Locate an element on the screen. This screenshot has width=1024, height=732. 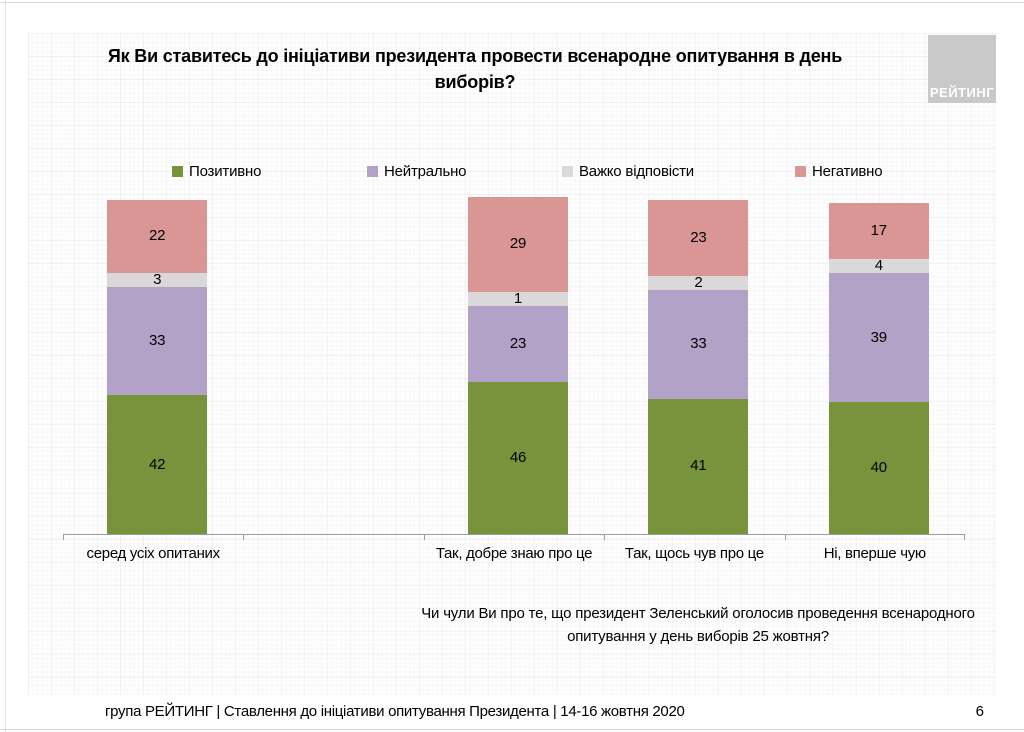
bar-value-label: 29 is located at coordinates (518, 244).